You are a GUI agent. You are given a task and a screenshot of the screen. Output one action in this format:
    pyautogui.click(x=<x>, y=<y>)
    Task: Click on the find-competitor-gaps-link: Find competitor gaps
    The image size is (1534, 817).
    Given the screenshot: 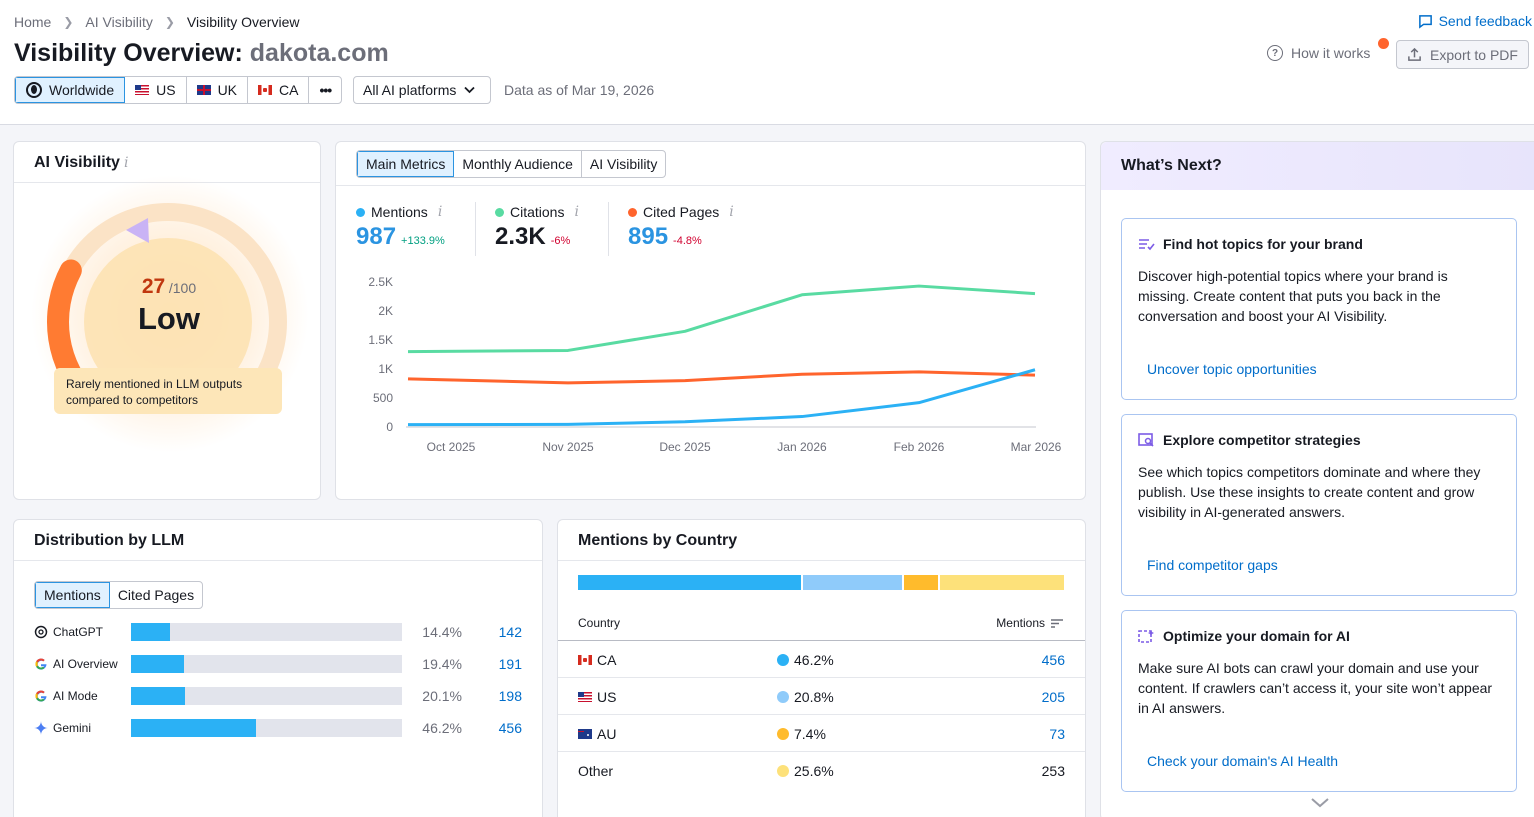 What is the action you would take?
    pyautogui.click(x=1212, y=565)
    